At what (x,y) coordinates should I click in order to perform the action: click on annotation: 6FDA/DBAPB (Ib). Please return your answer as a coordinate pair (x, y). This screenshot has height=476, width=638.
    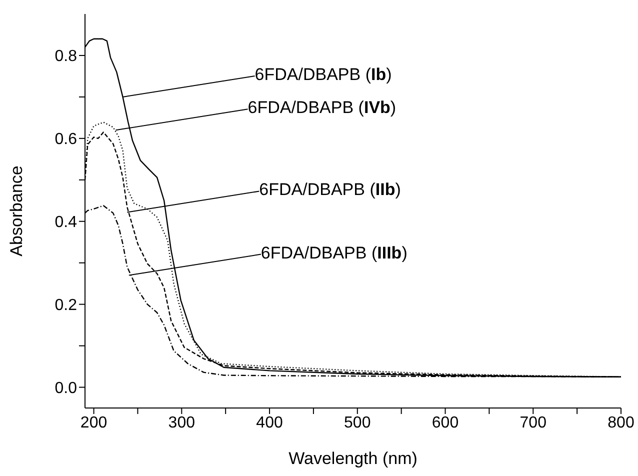
    Looking at the image, I should click on (323, 74).